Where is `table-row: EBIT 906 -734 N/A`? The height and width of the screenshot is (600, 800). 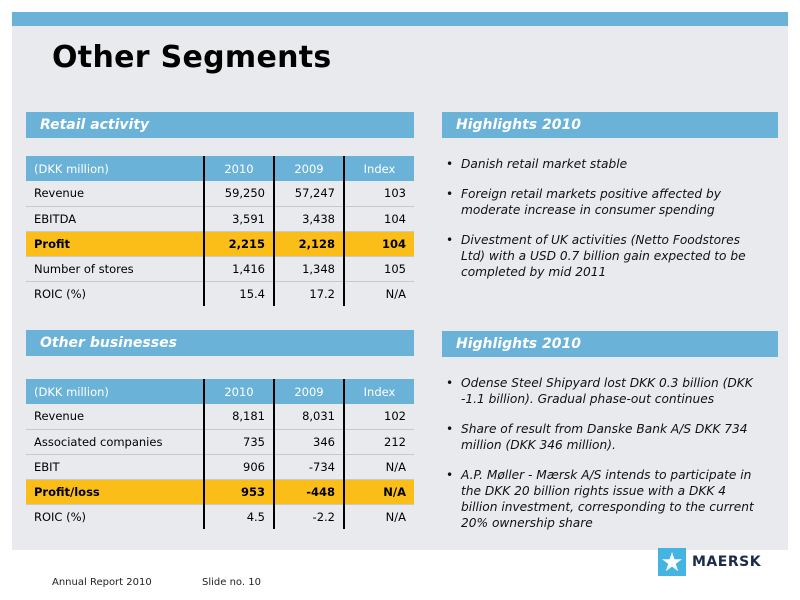
table-row: EBIT 906 -734 N/A is located at coordinates (220, 467).